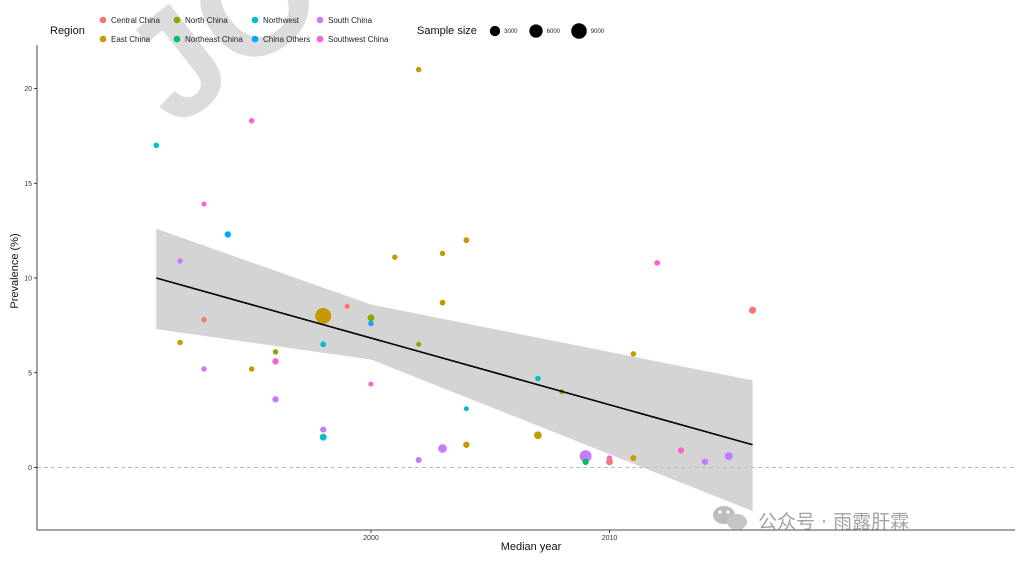  Describe the element at coordinates (206, 20) in the screenshot. I see `legend-label: North China` at that location.